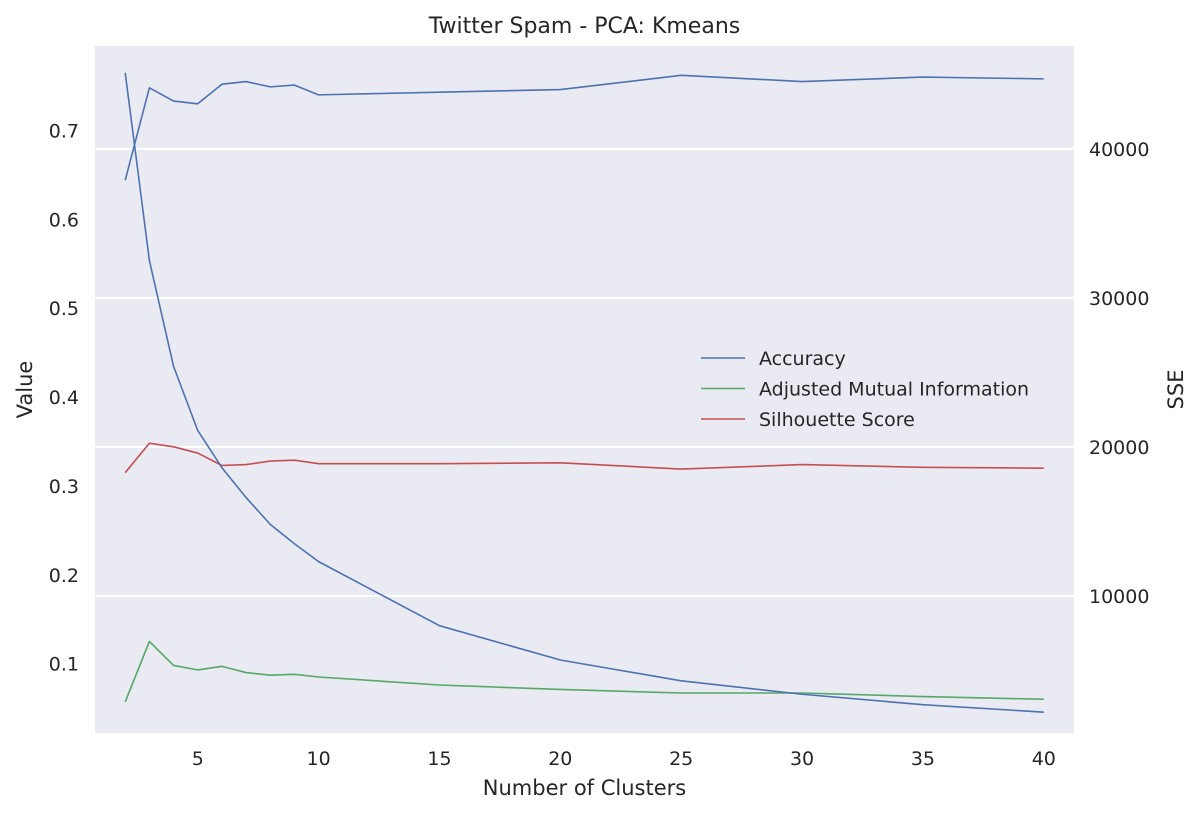  I want to click on x-axis-label: Number of Clusters, so click(584, 788).